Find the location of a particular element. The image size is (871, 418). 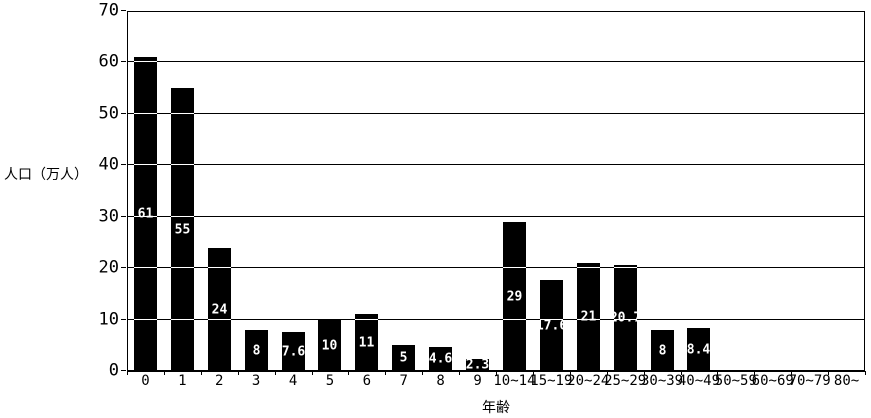

bar-value-label: 11 is located at coordinates (366, 342).